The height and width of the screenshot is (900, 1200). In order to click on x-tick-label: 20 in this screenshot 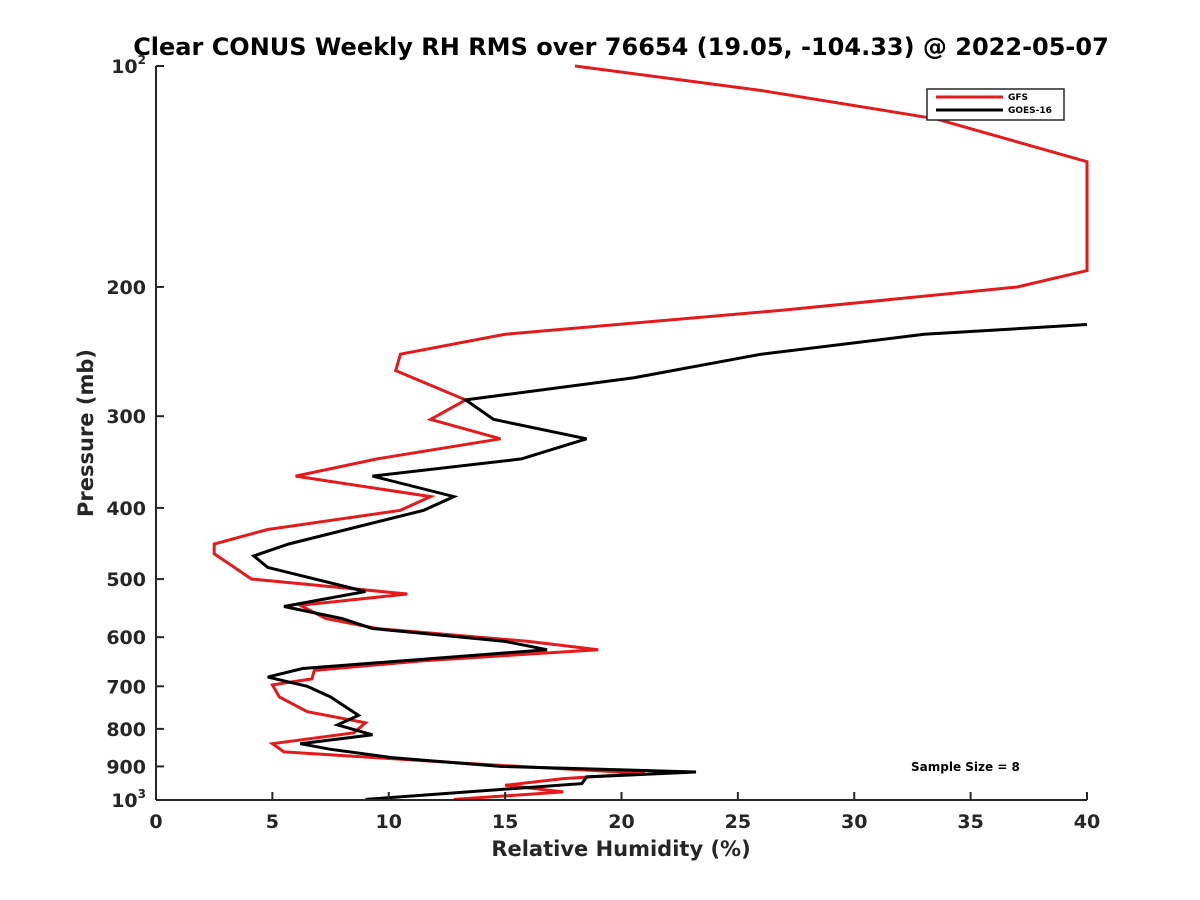, I will do `click(621, 822)`.